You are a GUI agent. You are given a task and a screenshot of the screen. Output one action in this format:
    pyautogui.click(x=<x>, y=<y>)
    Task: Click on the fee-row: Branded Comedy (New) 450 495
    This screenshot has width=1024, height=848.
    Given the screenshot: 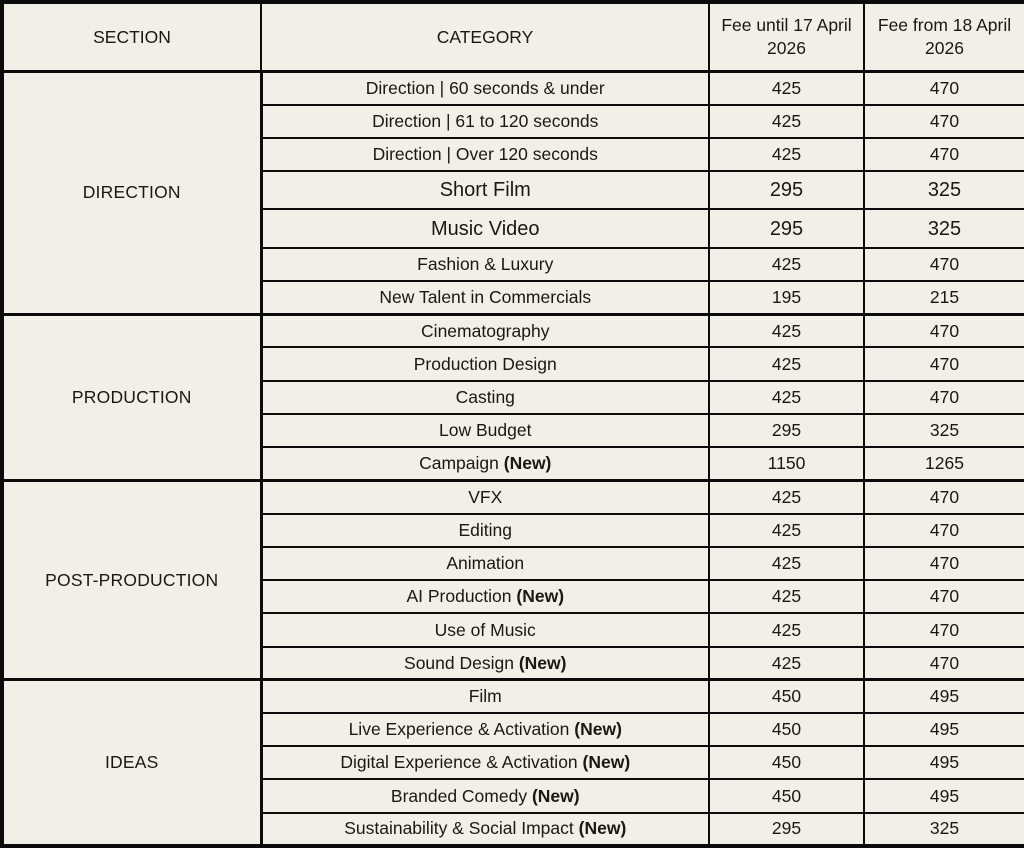 What is the action you would take?
    pyautogui.click(x=513, y=796)
    